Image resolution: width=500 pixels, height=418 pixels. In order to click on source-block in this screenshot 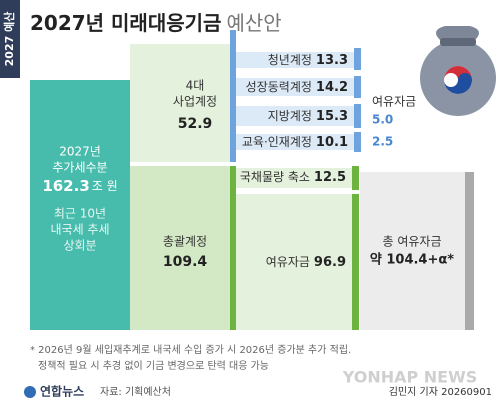, I will do `click(80, 205)`.